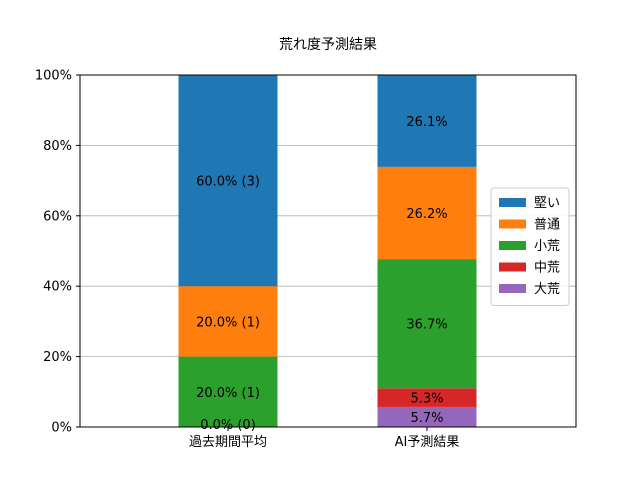 The image size is (640, 480). I want to click on legend-label: 小荒, so click(547, 246).